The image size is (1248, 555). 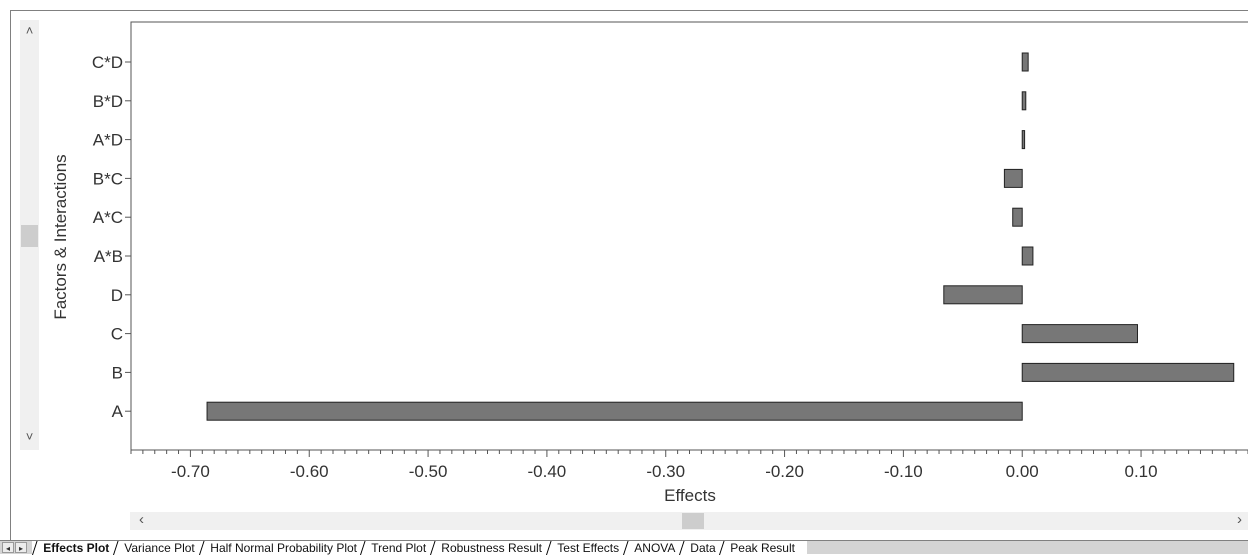 I want to click on tab-test-effects: Test Effects, so click(x=586, y=548).